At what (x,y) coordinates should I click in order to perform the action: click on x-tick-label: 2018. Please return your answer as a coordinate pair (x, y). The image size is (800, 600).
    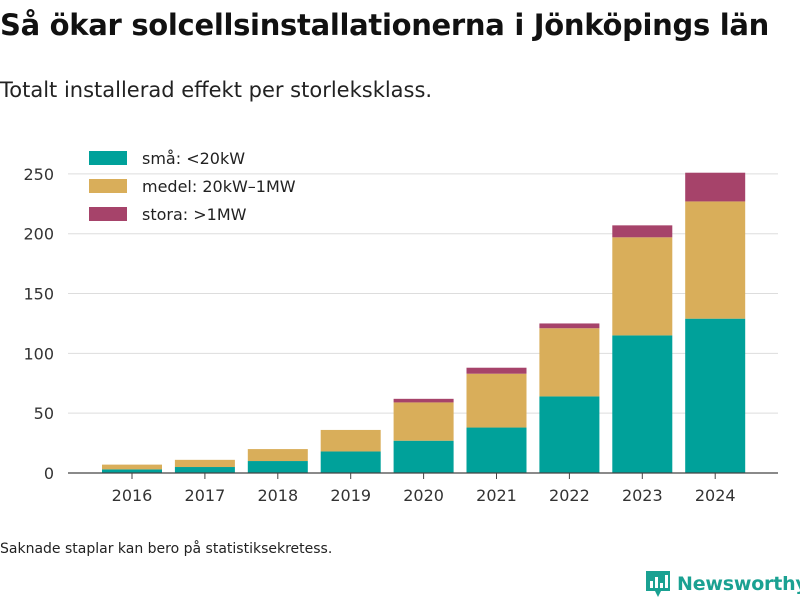
    Looking at the image, I should click on (277, 495).